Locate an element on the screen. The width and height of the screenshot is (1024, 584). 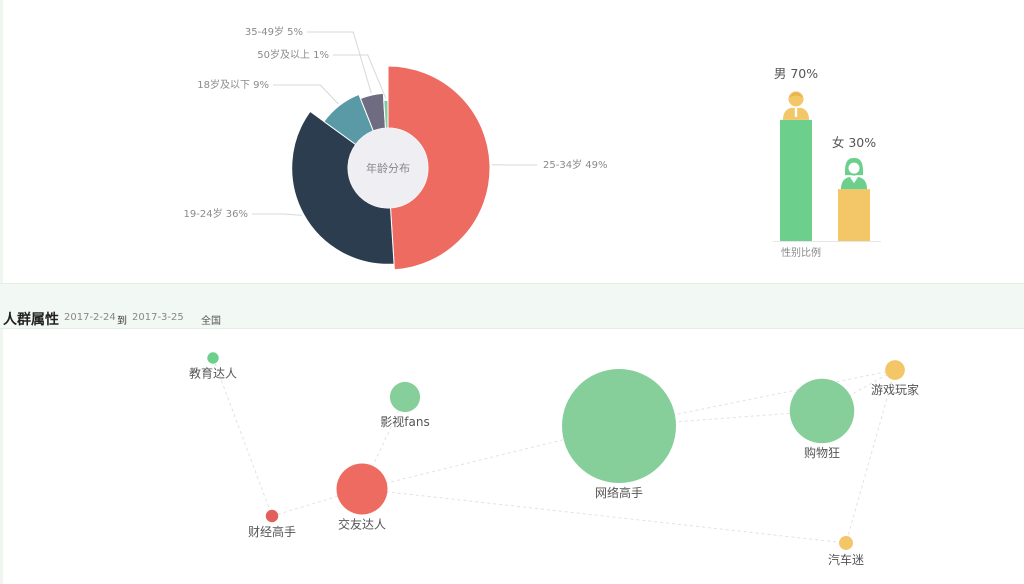
bubble-node-label-5: 购物狂 is located at coordinates (822, 452).